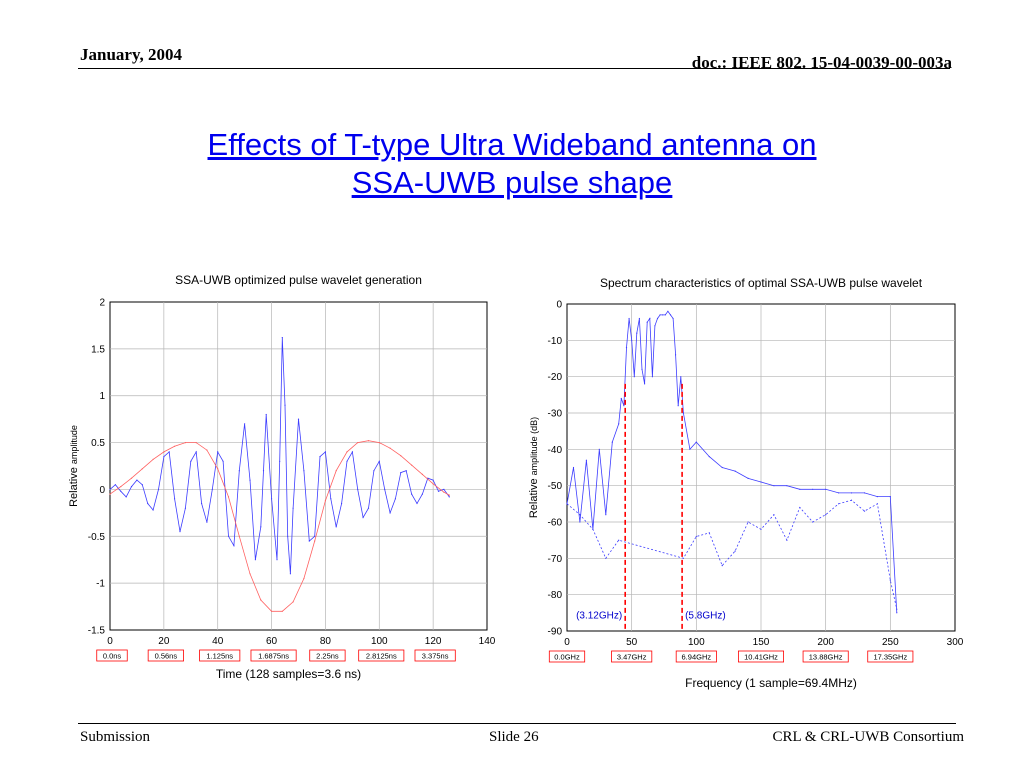  Describe the element at coordinates (555, 486) in the screenshot. I see `y-tick-label: -50` at that location.